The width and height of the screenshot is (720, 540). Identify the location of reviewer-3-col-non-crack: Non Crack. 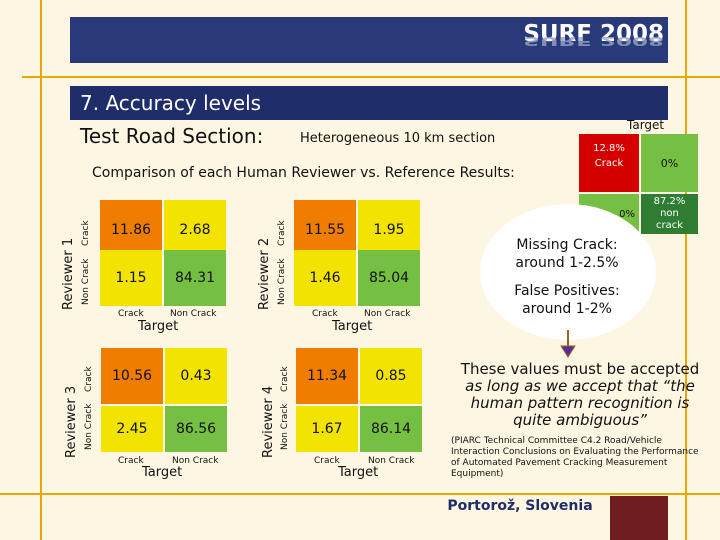
(195, 461).